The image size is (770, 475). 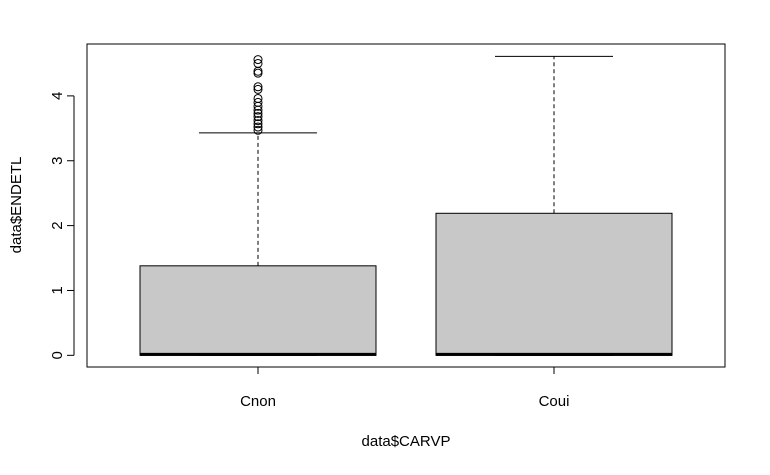 What do you see at coordinates (57, 355) in the screenshot?
I see `y-tick-label: 0` at bounding box center [57, 355].